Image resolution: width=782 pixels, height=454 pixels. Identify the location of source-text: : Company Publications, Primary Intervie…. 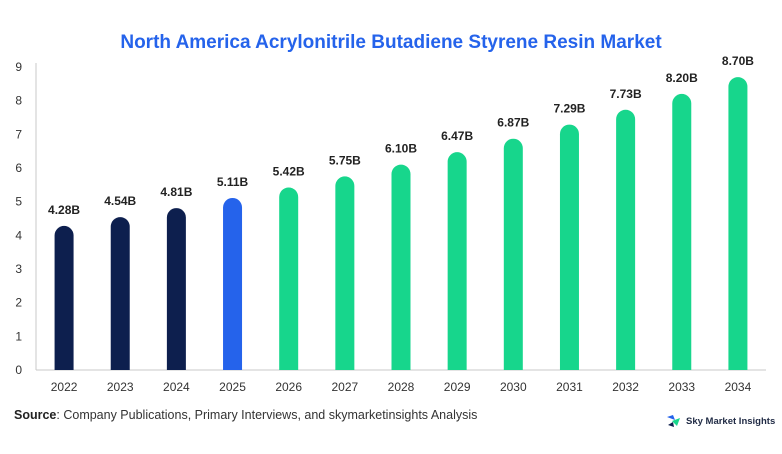
(267, 415).